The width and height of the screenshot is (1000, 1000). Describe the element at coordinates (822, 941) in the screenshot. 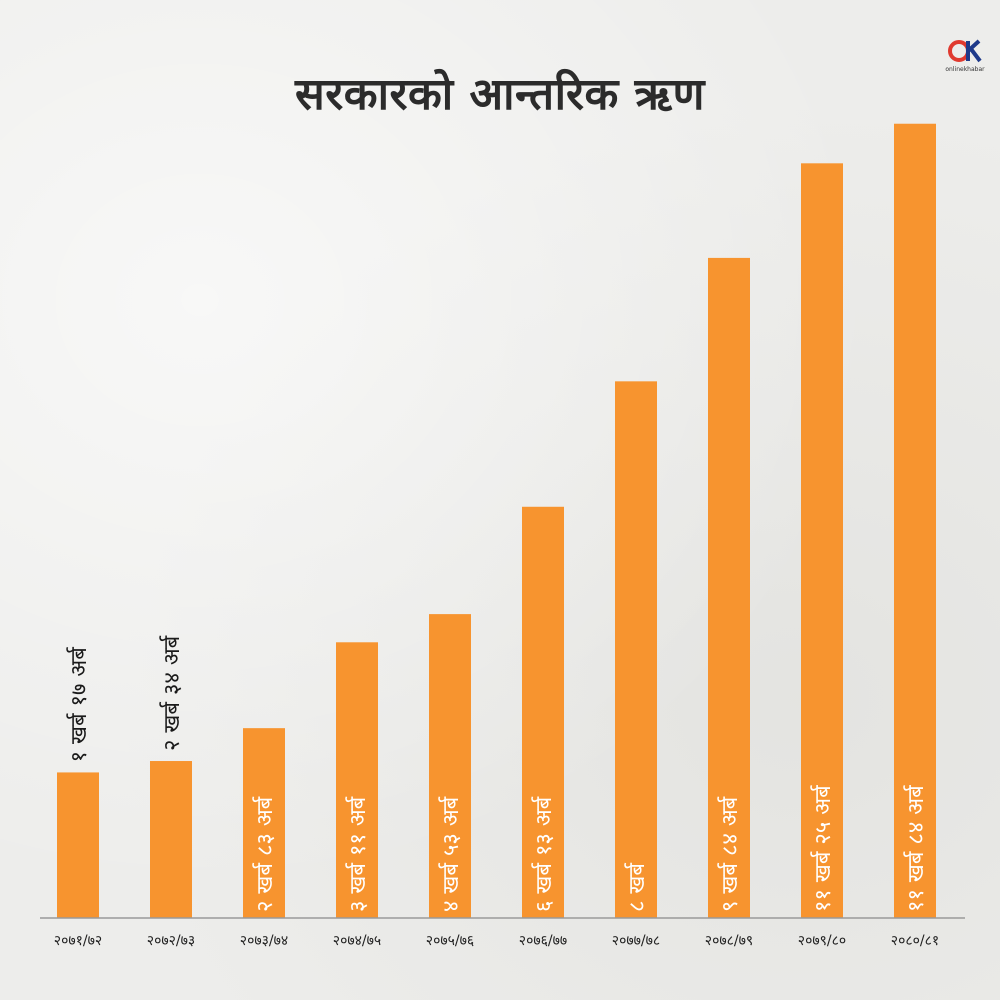

I see `x-tick-label-9: २०७९/८०` at that location.